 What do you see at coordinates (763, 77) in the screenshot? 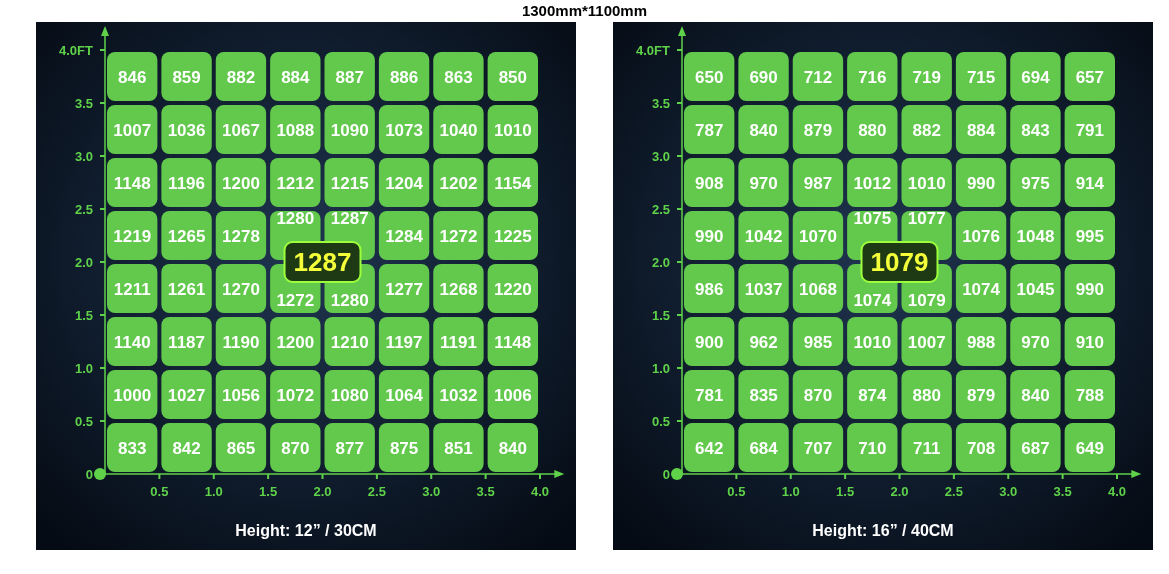
I see `data-label: 690` at bounding box center [763, 77].